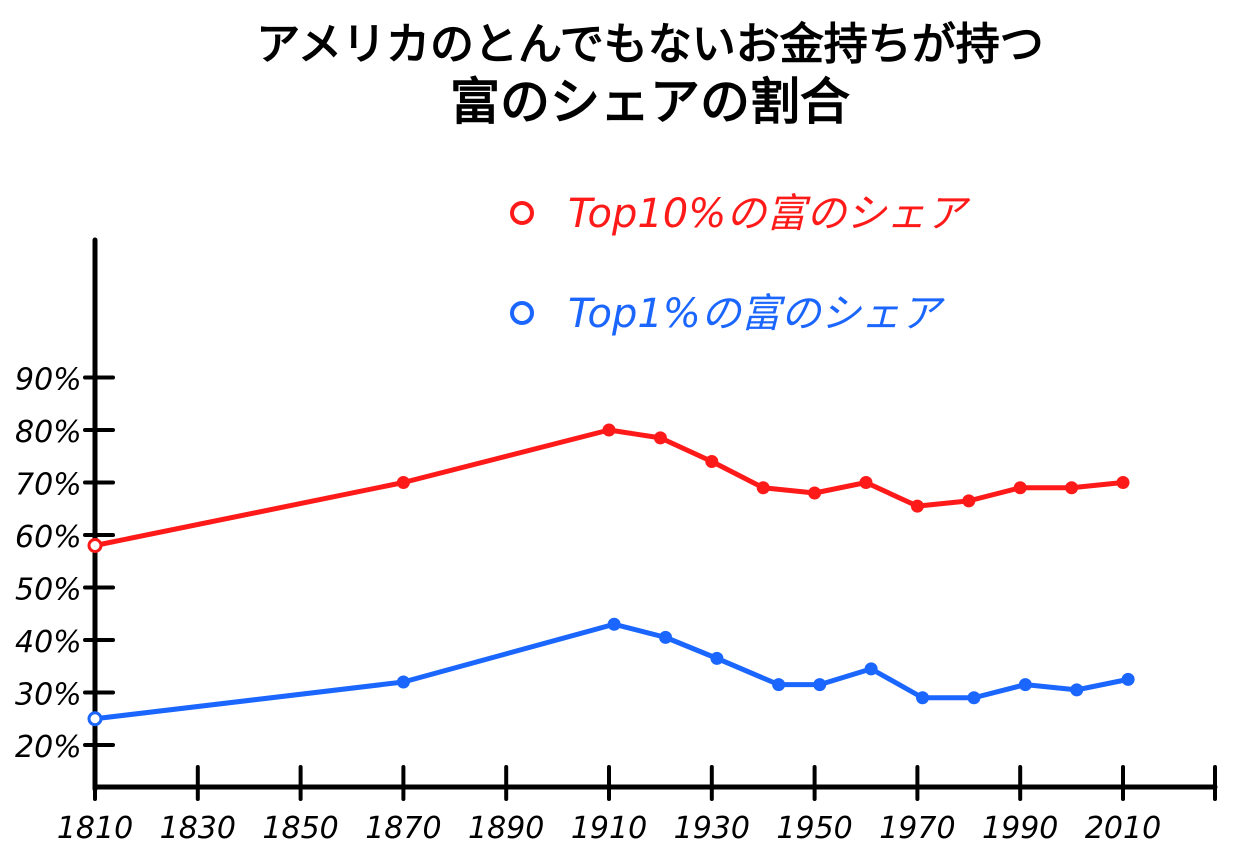  I want to click on chart-title: アメリカのとんでもないお金持ちが持つ, so click(650, 44).